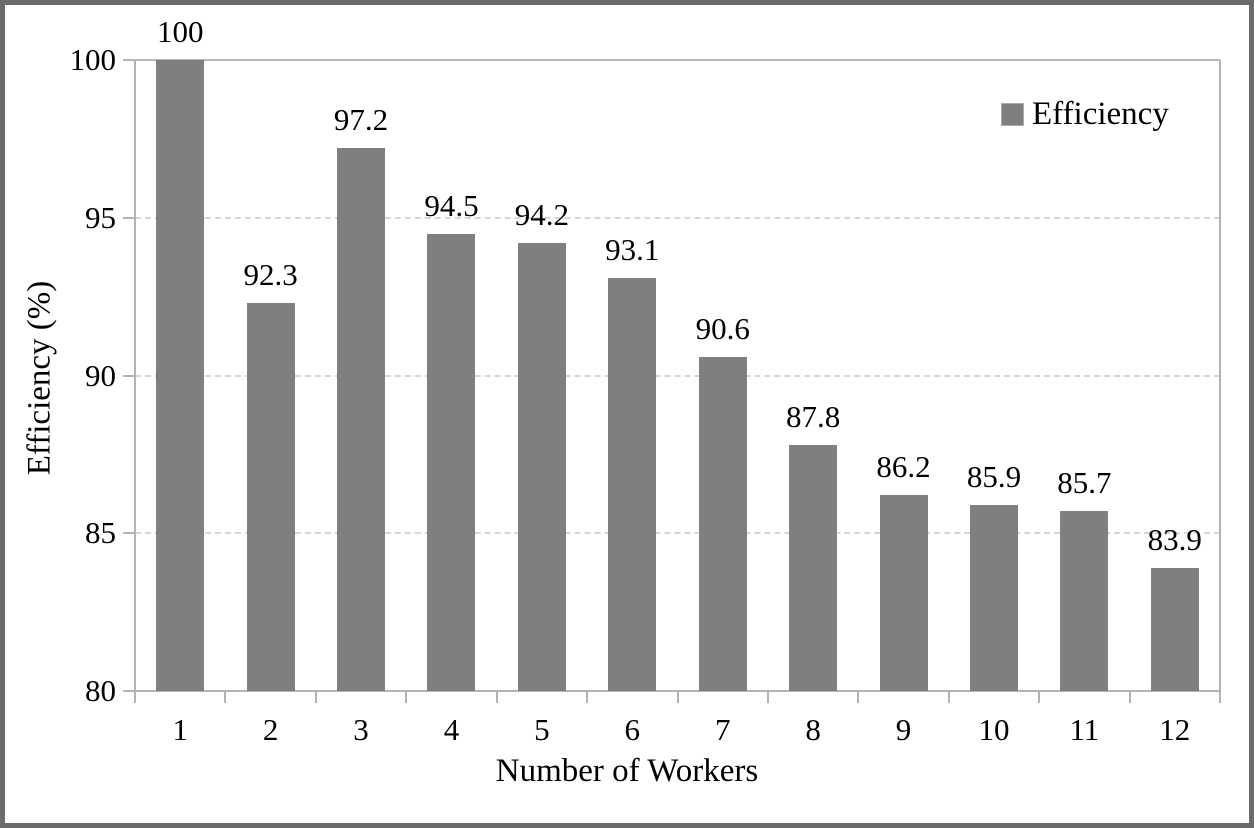 Image resolution: width=1254 pixels, height=828 pixels. Describe the element at coordinates (100, 375) in the screenshot. I see `y-tick-label: 90` at that location.